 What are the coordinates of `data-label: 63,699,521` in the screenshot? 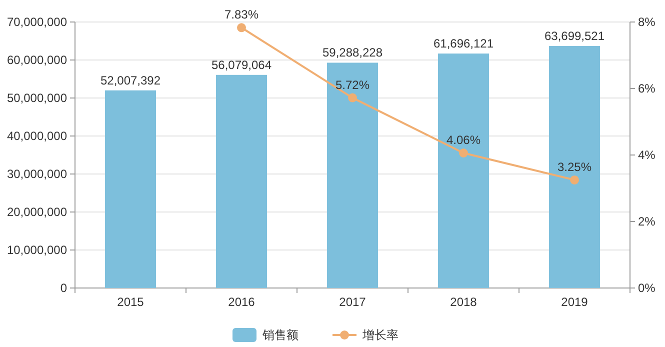 It's located at (574, 35).